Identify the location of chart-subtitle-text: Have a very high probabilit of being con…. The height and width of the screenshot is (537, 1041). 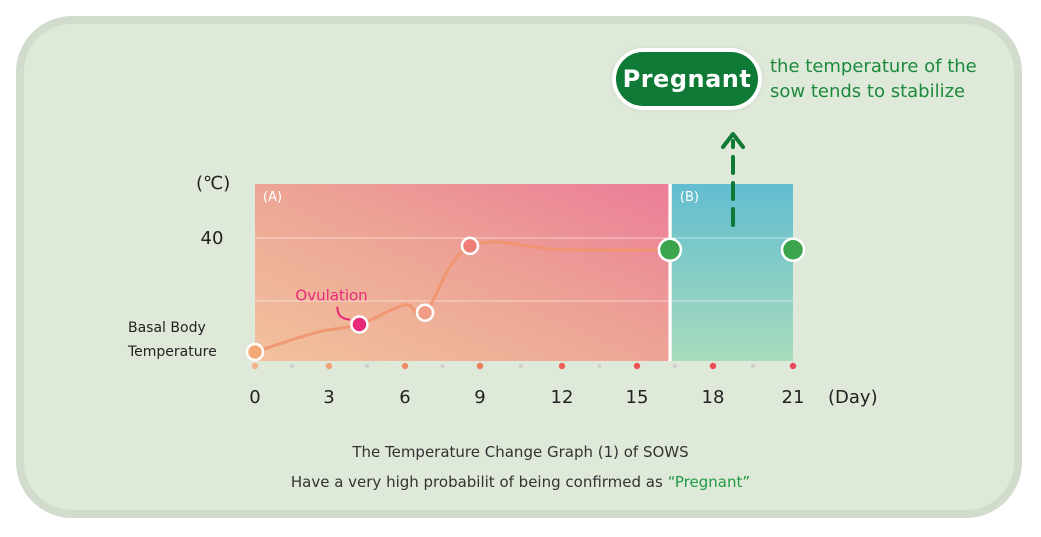
(479, 482).